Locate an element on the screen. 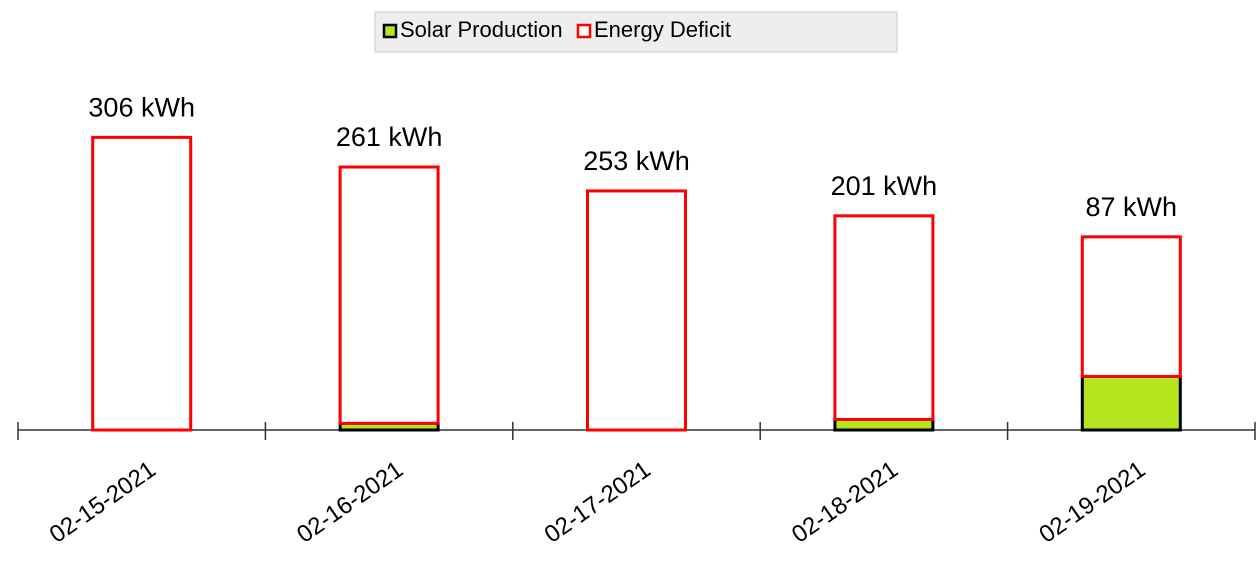  bar-label: 261 kWh is located at coordinates (389, 137).